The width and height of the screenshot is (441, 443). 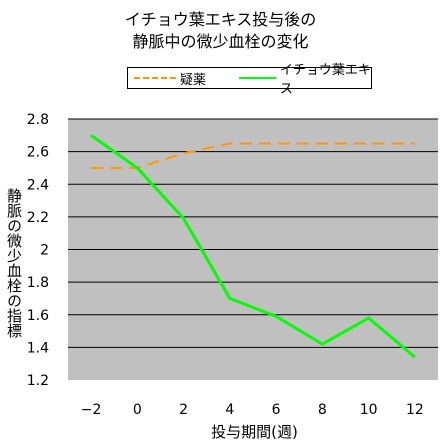 What do you see at coordinates (369, 410) in the screenshot?
I see `x-tick-label: 10` at bounding box center [369, 410].